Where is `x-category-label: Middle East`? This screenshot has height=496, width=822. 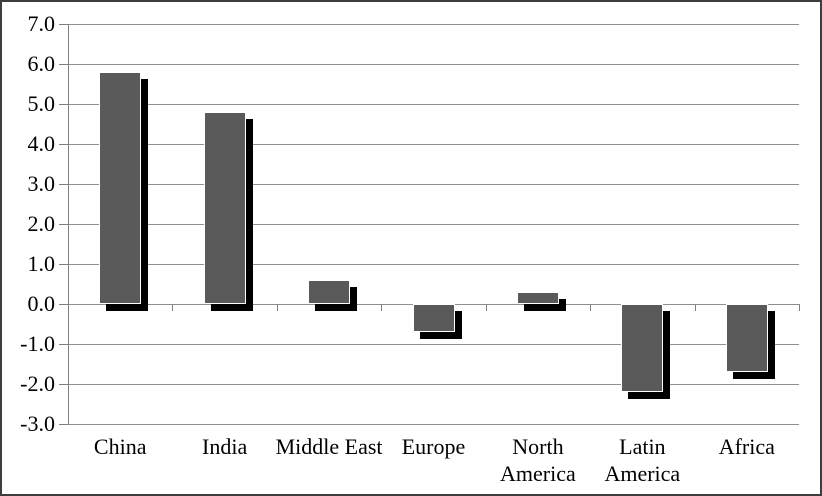 x-category-label: Middle East is located at coordinates (329, 446).